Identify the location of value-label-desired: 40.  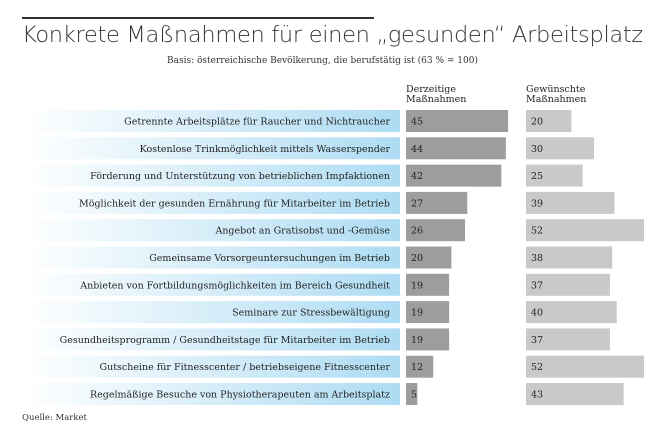
(537, 313).